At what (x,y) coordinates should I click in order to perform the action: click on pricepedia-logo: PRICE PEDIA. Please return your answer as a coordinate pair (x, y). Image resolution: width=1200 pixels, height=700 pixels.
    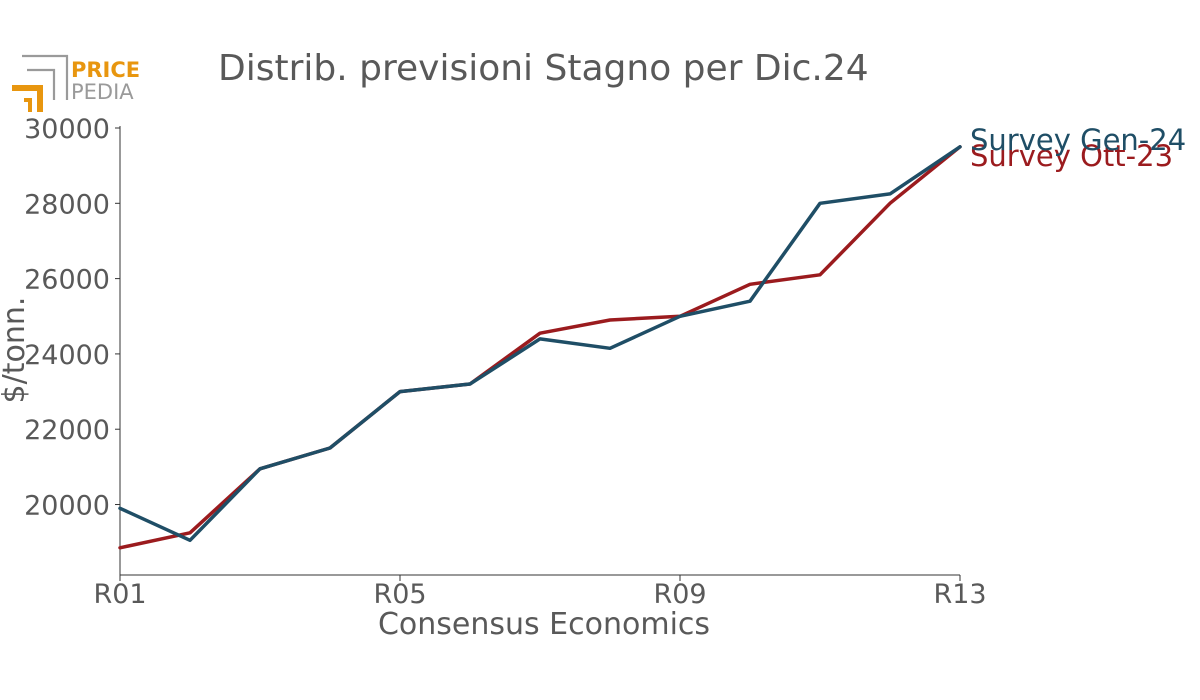
    Looking at the image, I should click on (76, 83).